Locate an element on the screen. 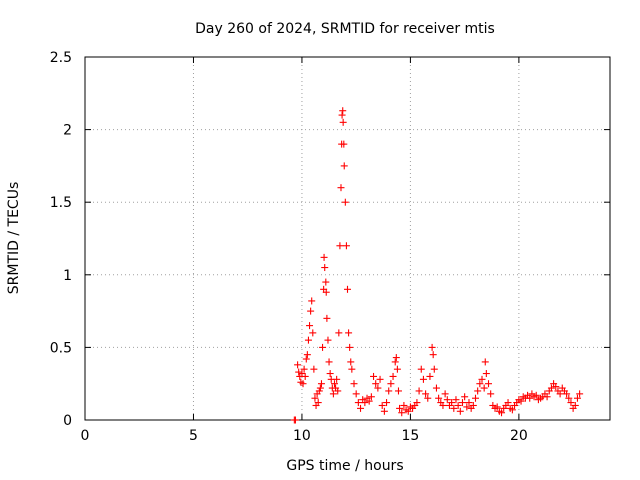  x-tick-label: 5 is located at coordinates (193, 436).